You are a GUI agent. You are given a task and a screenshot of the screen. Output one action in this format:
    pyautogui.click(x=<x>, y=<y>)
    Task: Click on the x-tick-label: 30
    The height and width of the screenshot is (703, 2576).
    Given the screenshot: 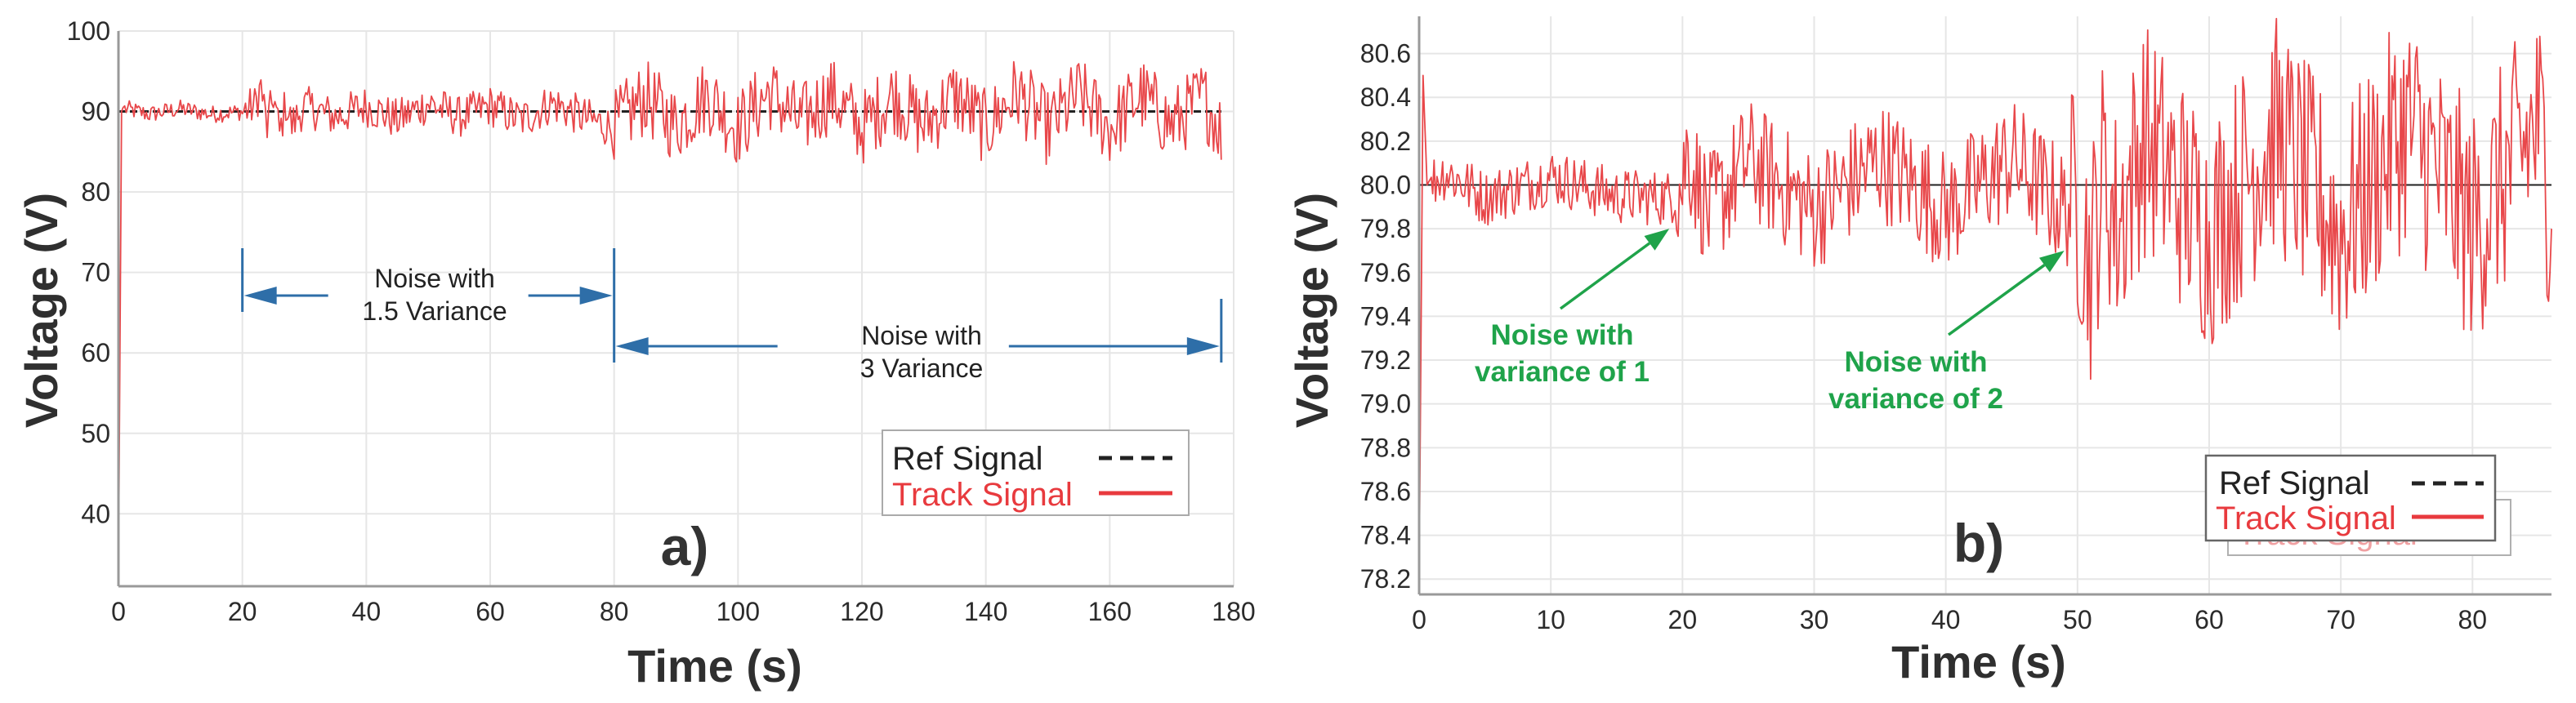 What is the action you would take?
    pyautogui.click(x=1815, y=619)
    